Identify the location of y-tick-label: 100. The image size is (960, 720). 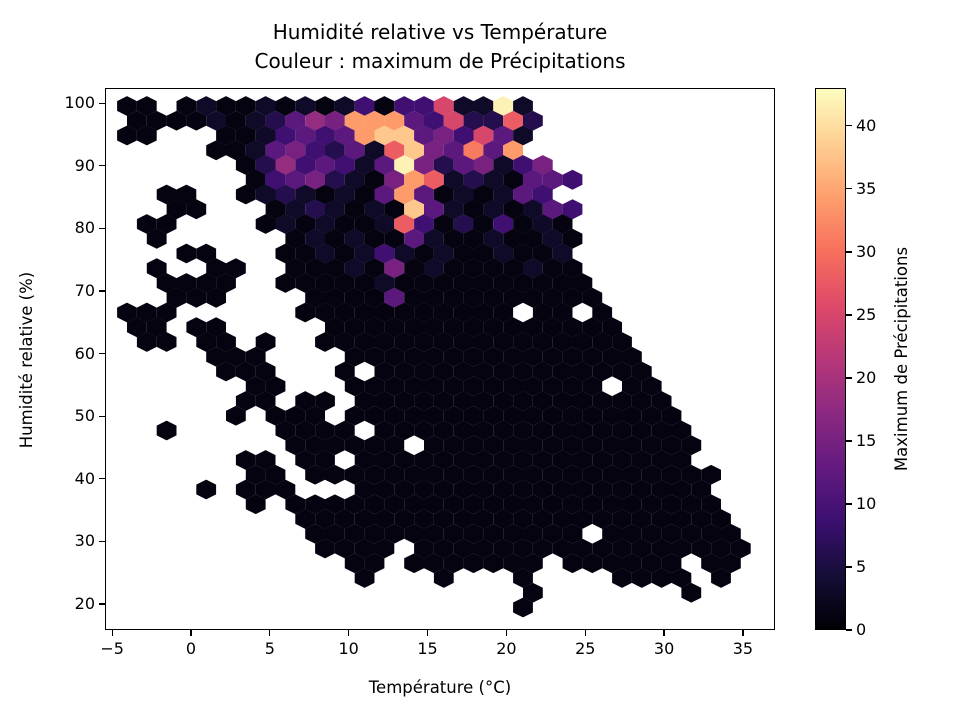
(79, 103).